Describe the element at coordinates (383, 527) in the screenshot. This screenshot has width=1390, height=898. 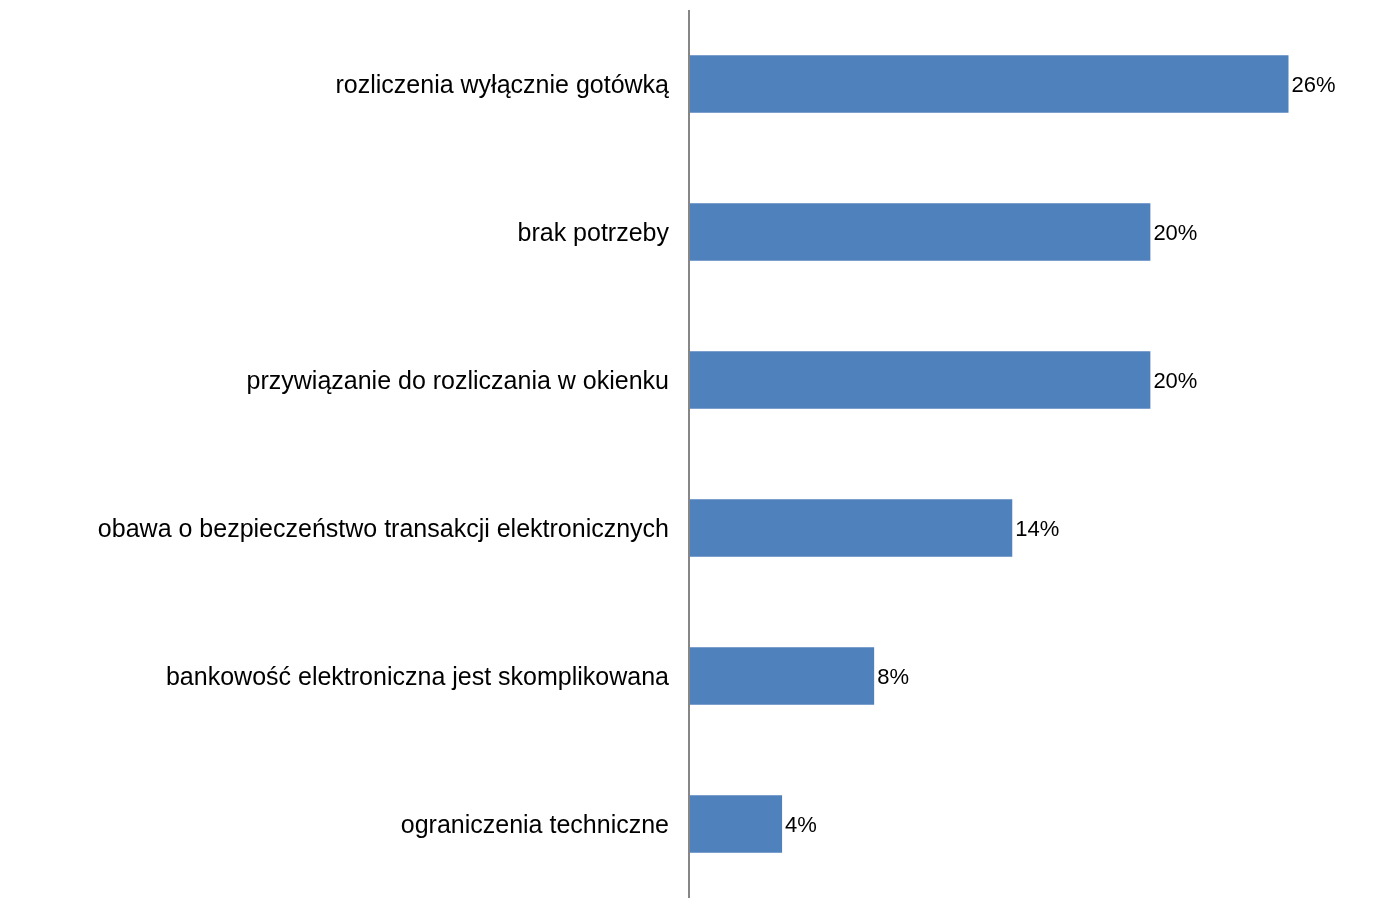
I see `y-tick-label: obawa o bezpieczeństwo transakcji elektronicznych` at that location.